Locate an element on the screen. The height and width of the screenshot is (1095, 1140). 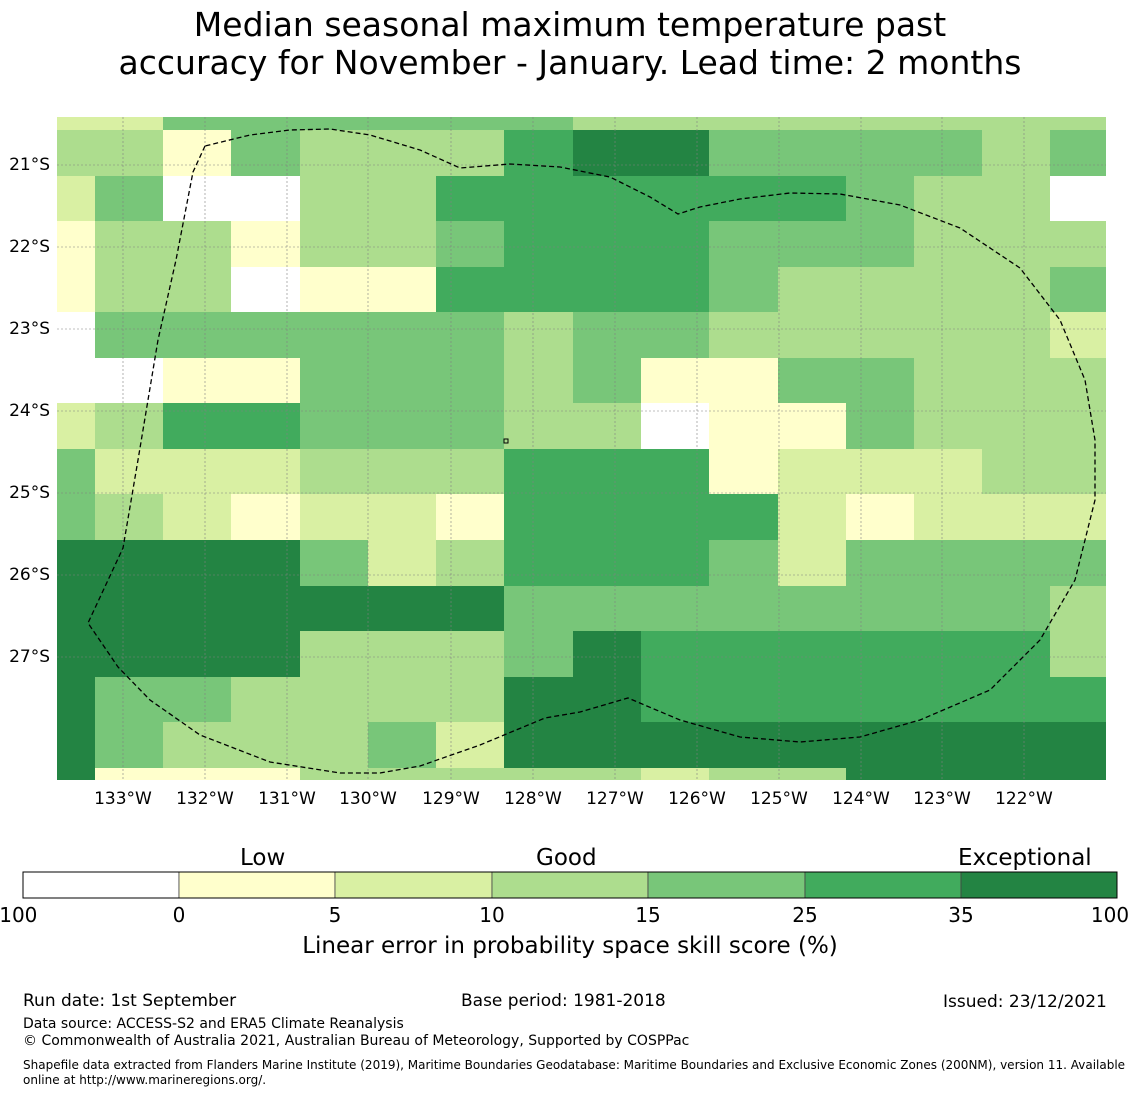
issued-date: Issued: 23/12/2021 is located at coordinates (1025, 1002).